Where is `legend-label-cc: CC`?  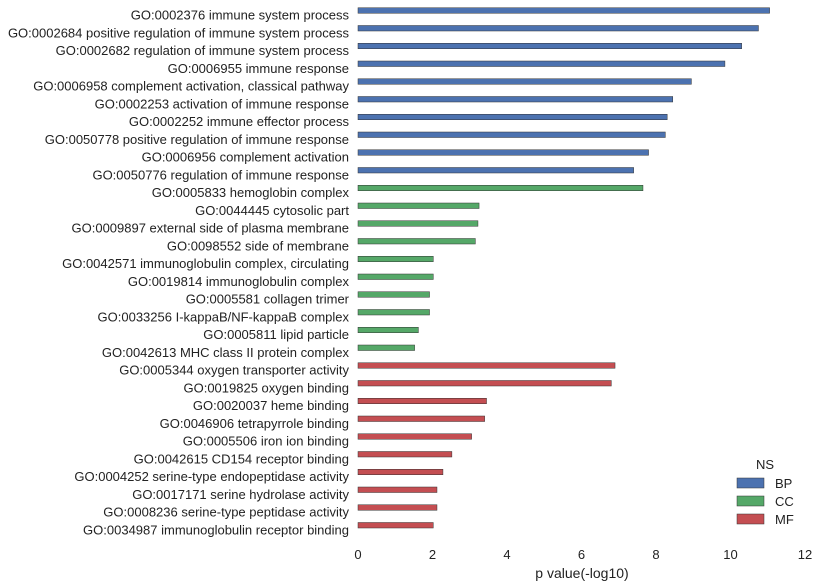
legend-label-cc: CC is located at coordinates (784, 501).